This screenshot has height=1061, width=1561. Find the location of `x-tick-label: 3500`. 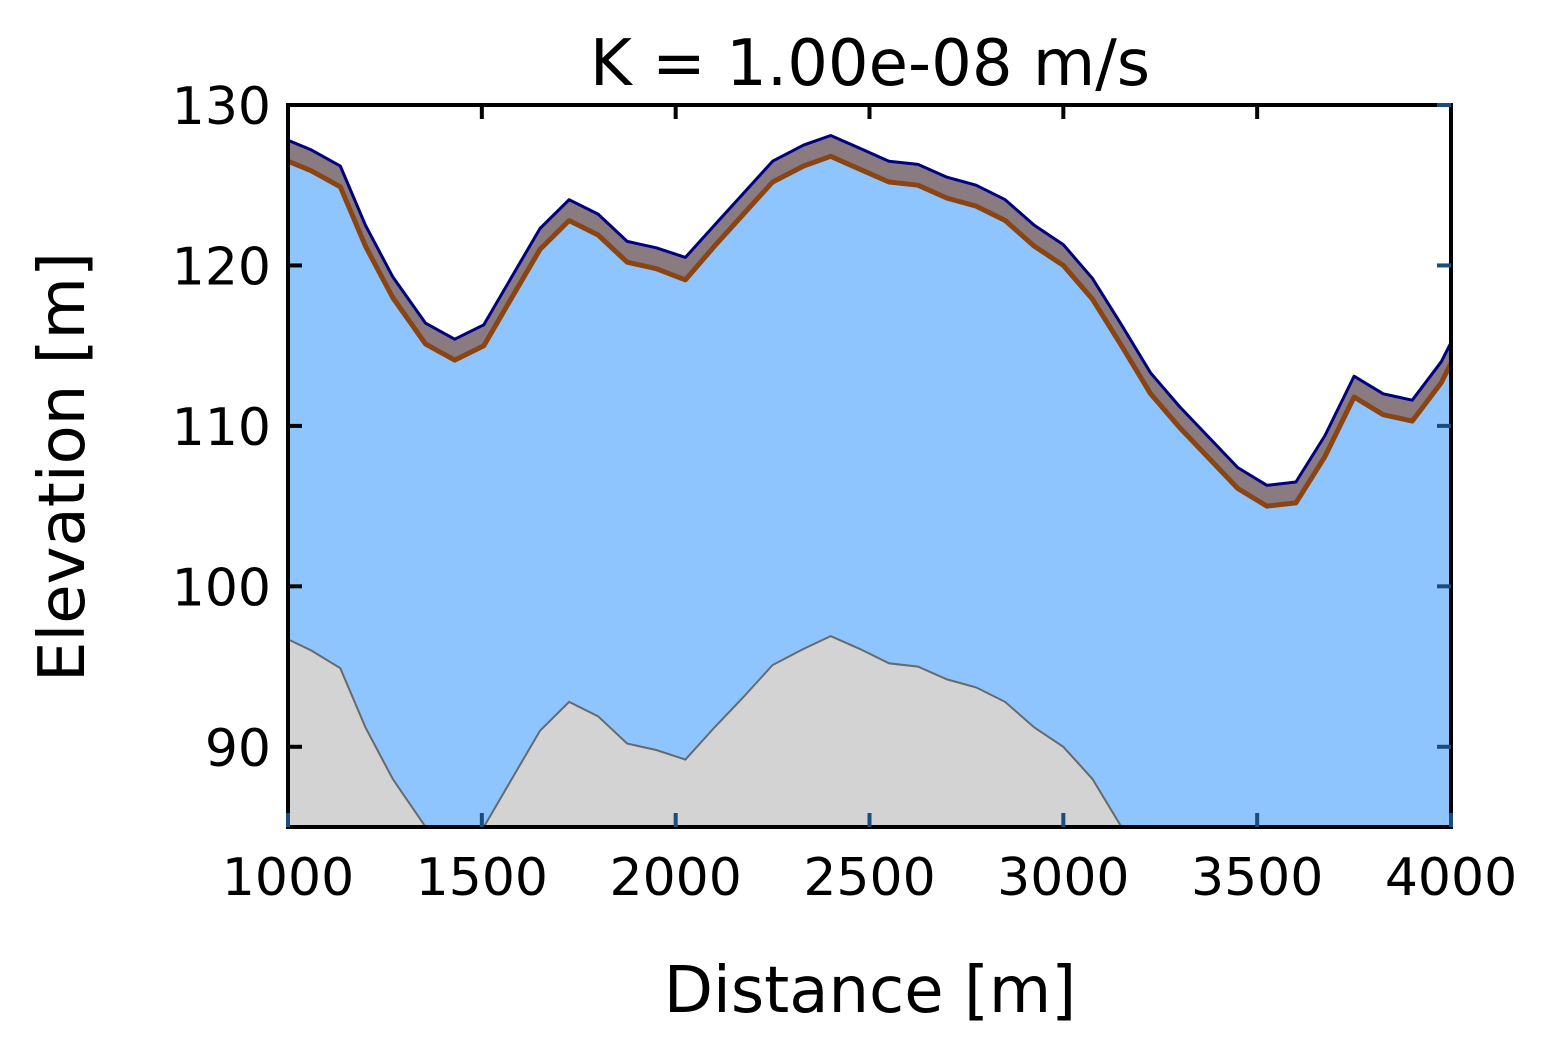

x-tick-label: 3500 is located at coordinates (1257, 878).